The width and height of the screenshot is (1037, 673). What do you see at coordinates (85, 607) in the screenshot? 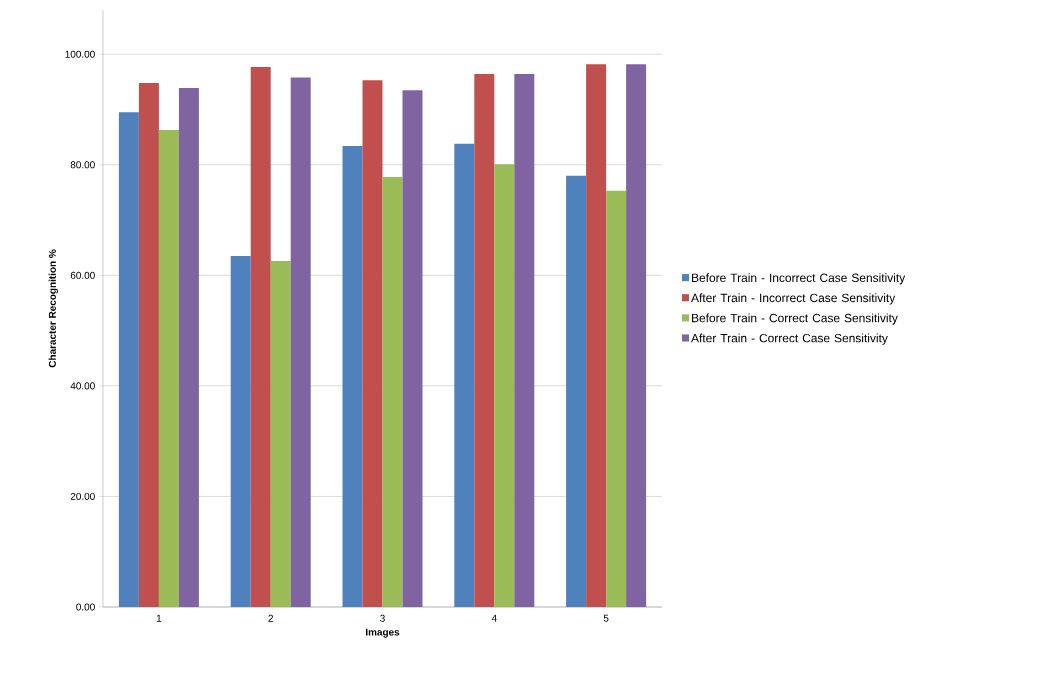
I see `y-tick-label: 0.00` at bounding box center [85, 607].